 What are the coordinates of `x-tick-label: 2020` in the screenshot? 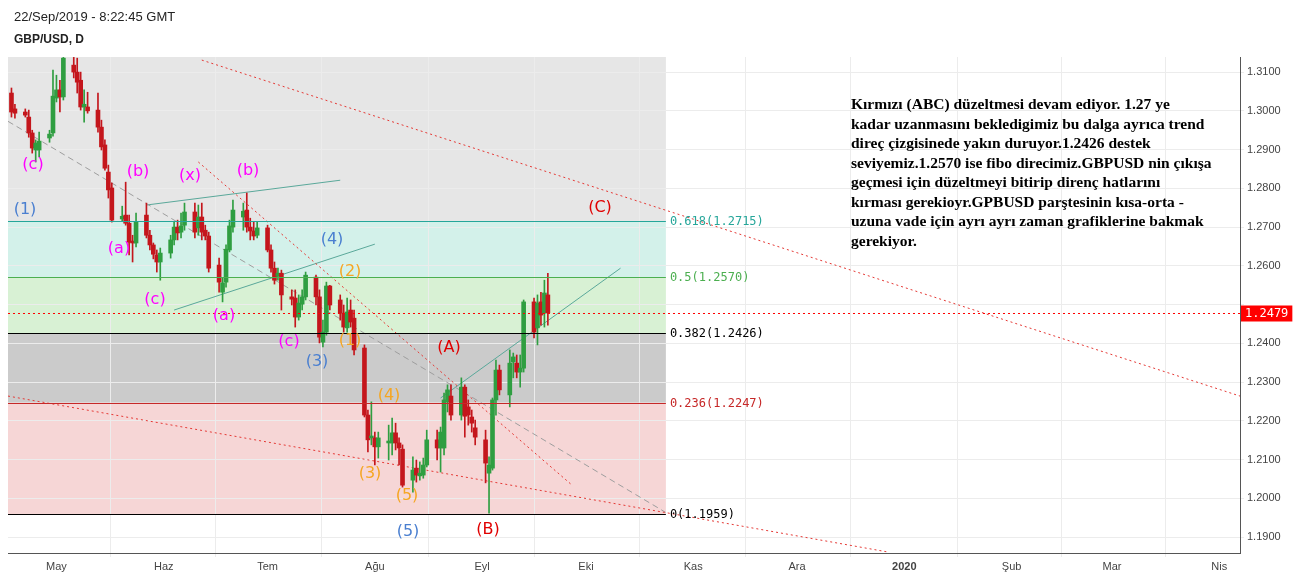 It's located at (904, 565).